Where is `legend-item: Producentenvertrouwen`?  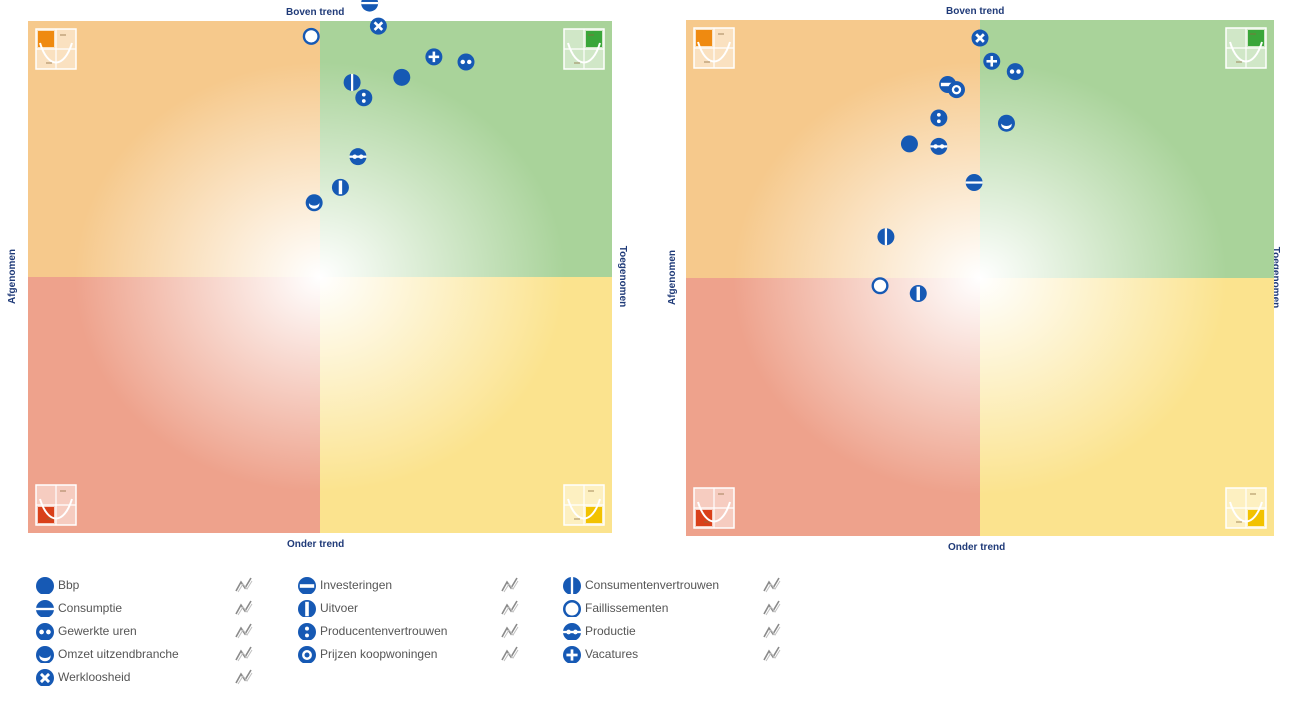
legend-item: Producentenvertrouwen is located at coordinates (371, 631).